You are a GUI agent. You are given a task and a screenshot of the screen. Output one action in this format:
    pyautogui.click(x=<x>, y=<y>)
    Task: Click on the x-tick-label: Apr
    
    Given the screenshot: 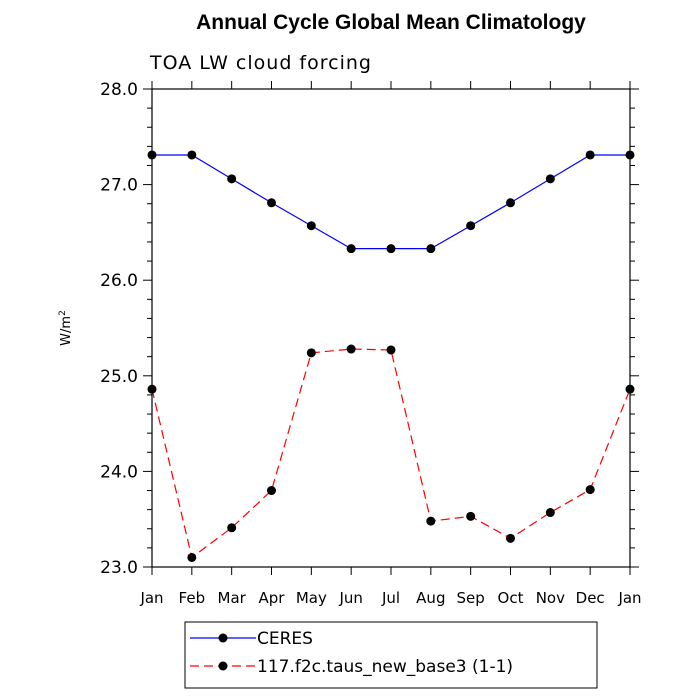 What is the action you would take?
    pyautogui.click(x=272, y=598)
    